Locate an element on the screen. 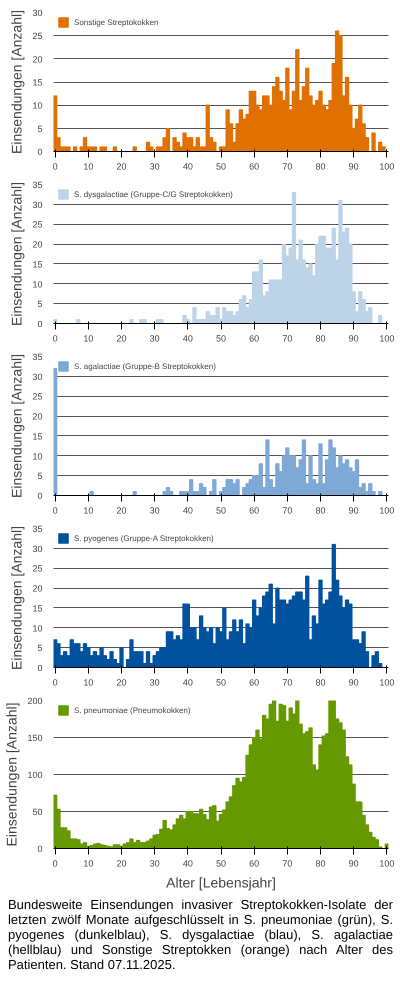  y-tick-label: 100 is located at coordinates (35, 775).